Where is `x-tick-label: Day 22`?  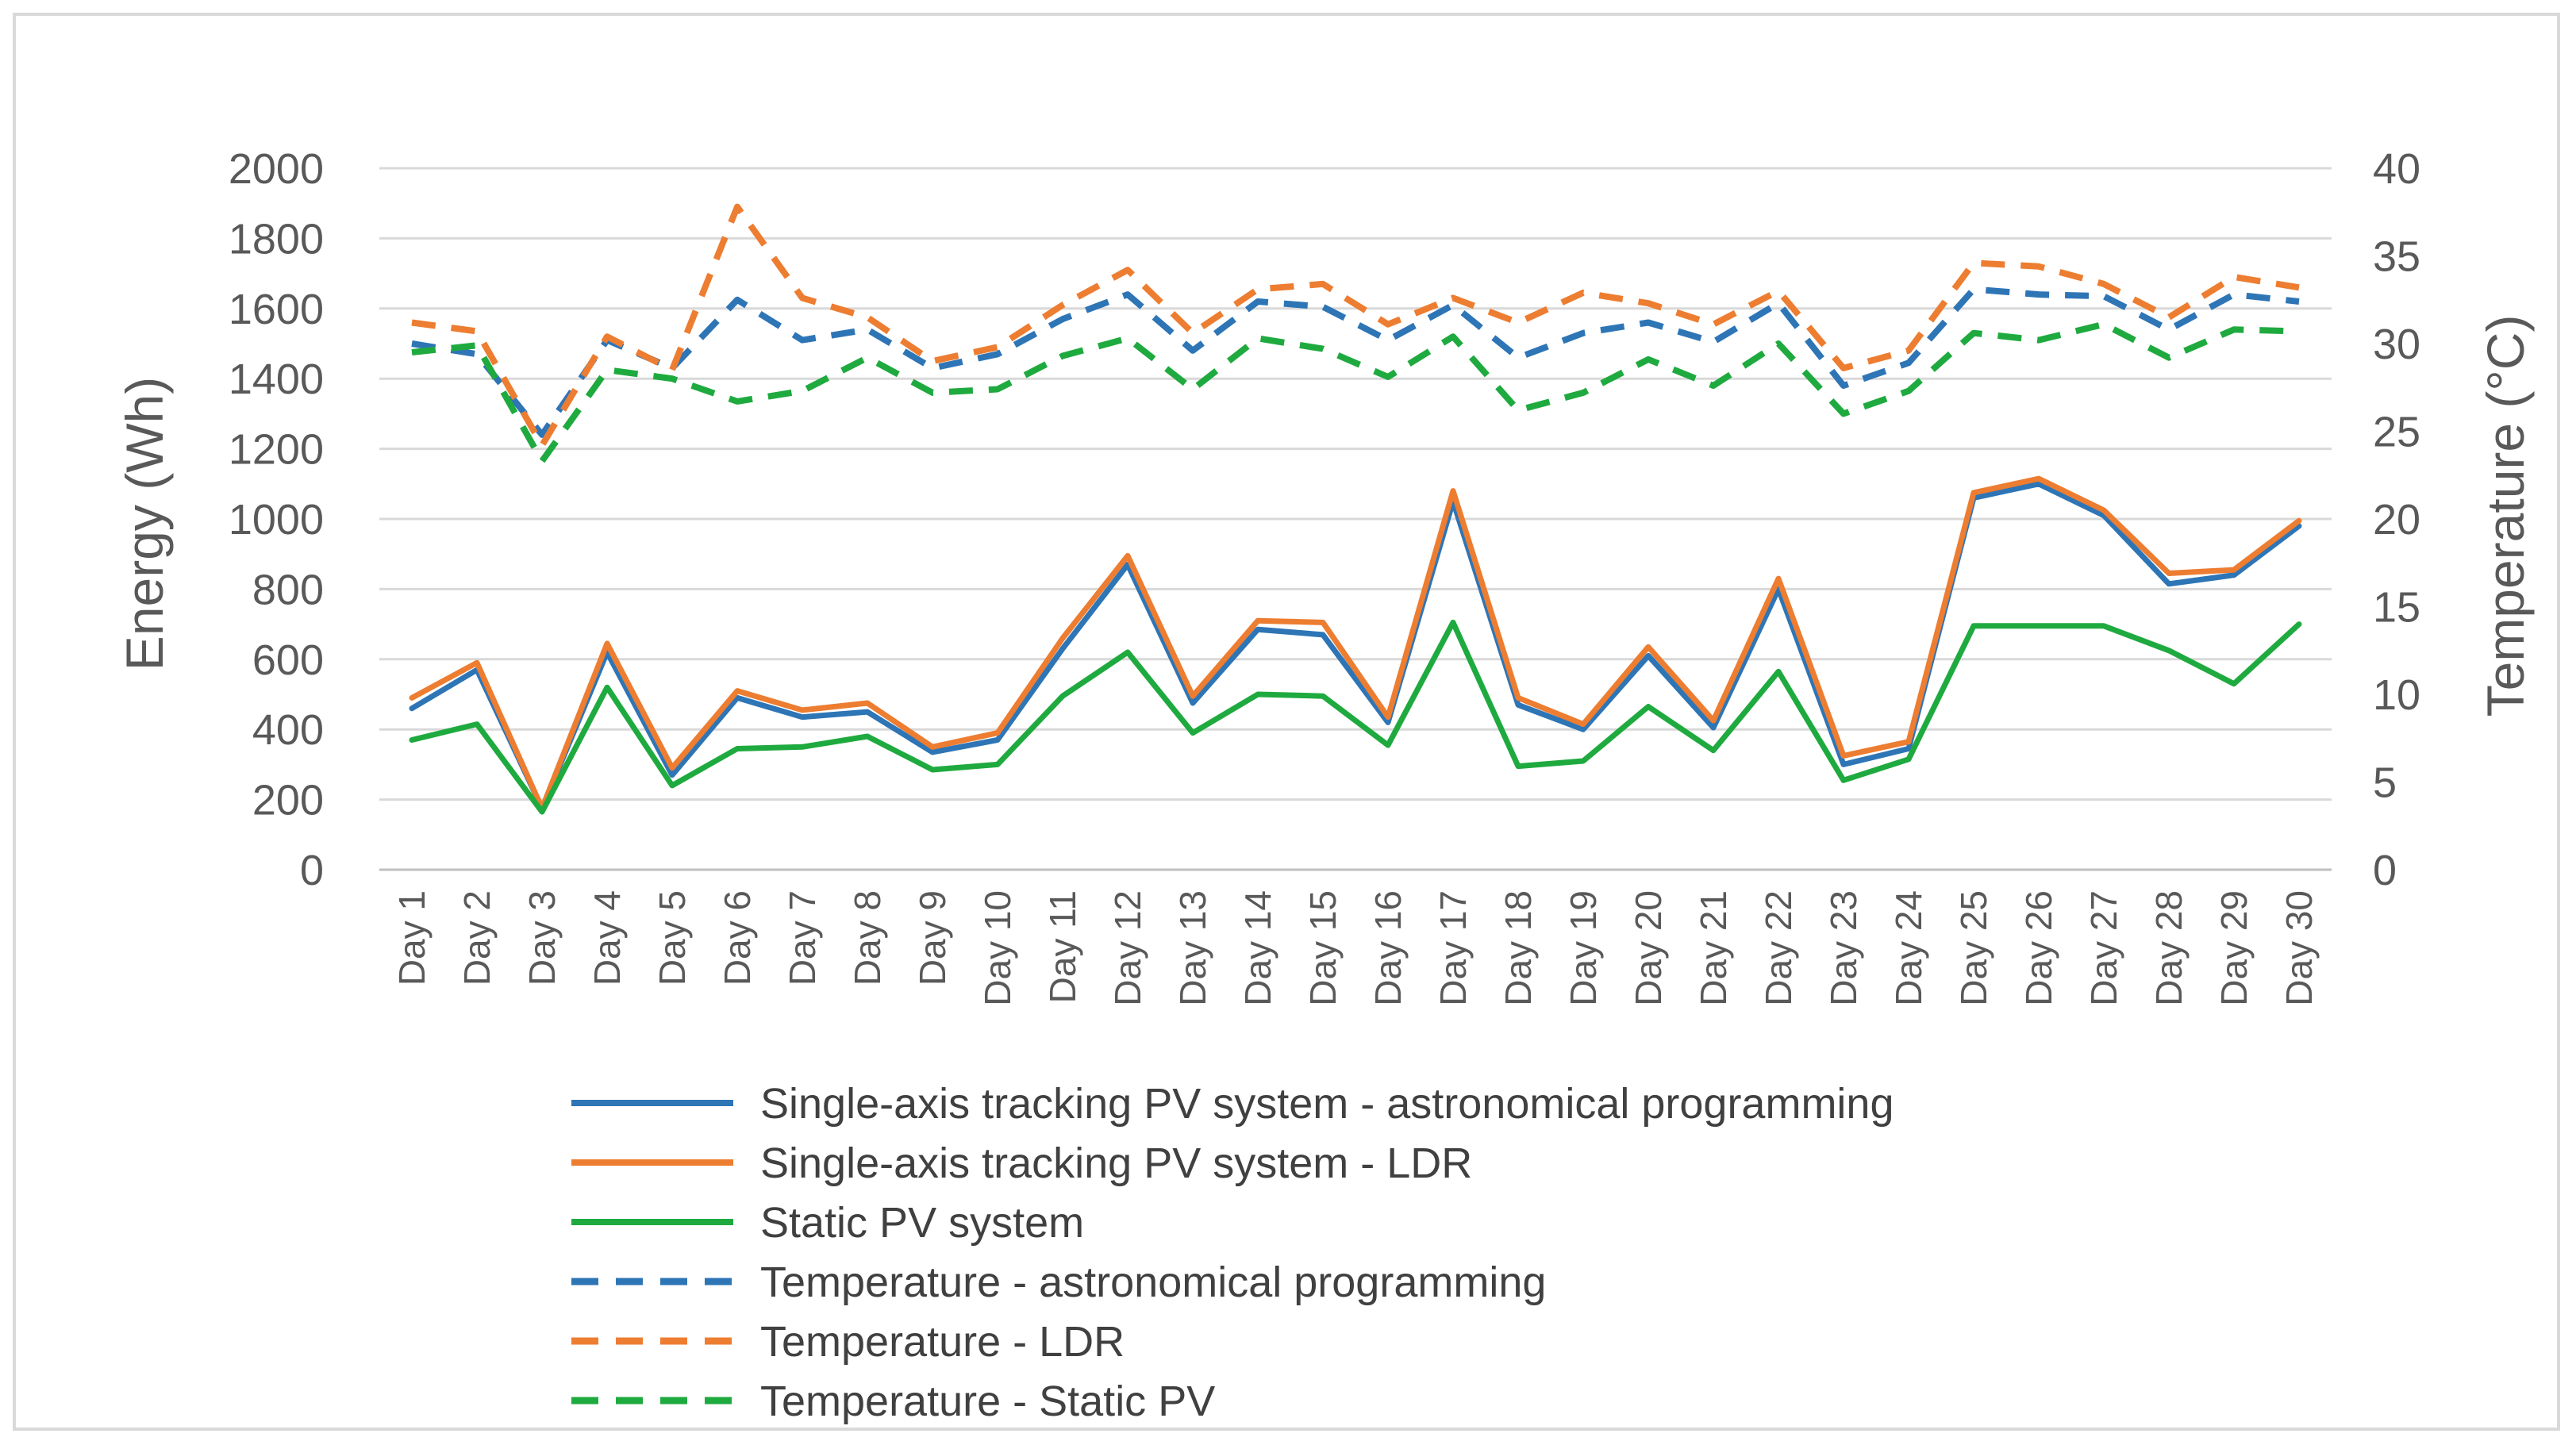 x-tick-label: Day 22 is located at coordinates (1779, 948).